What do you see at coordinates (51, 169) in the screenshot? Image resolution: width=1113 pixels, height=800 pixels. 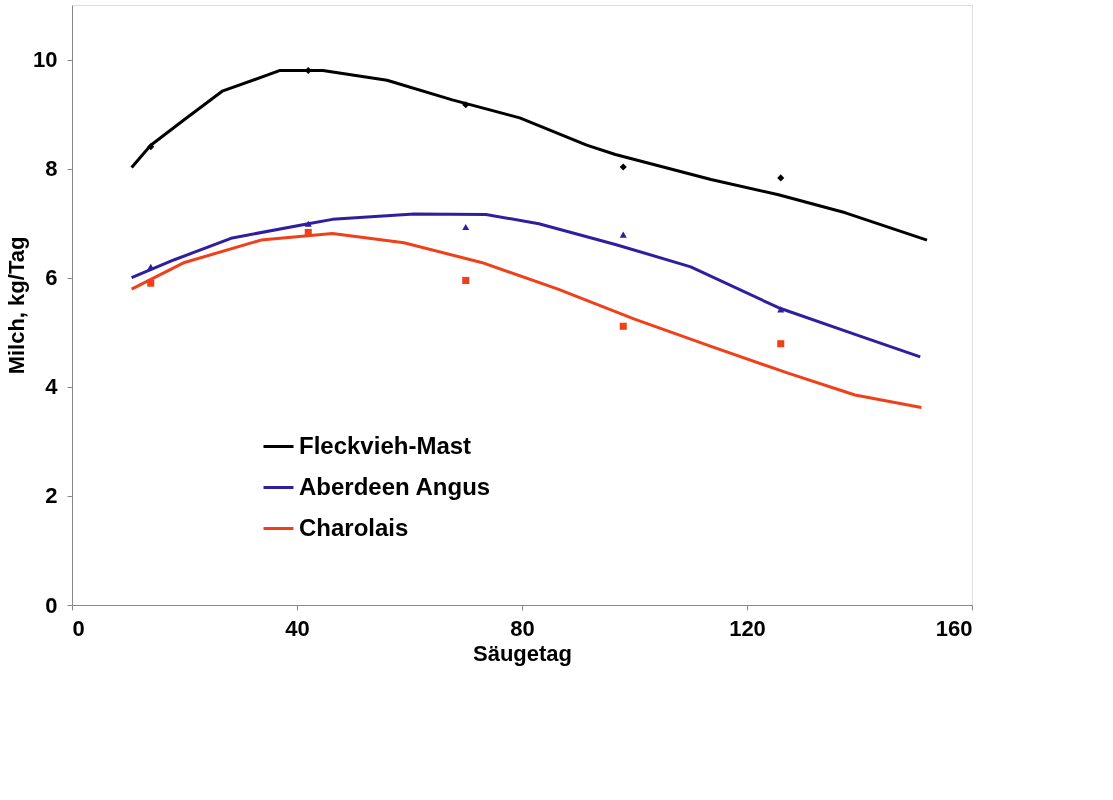 I see `y-tick-label: 8` at bounding box center [51, 169].